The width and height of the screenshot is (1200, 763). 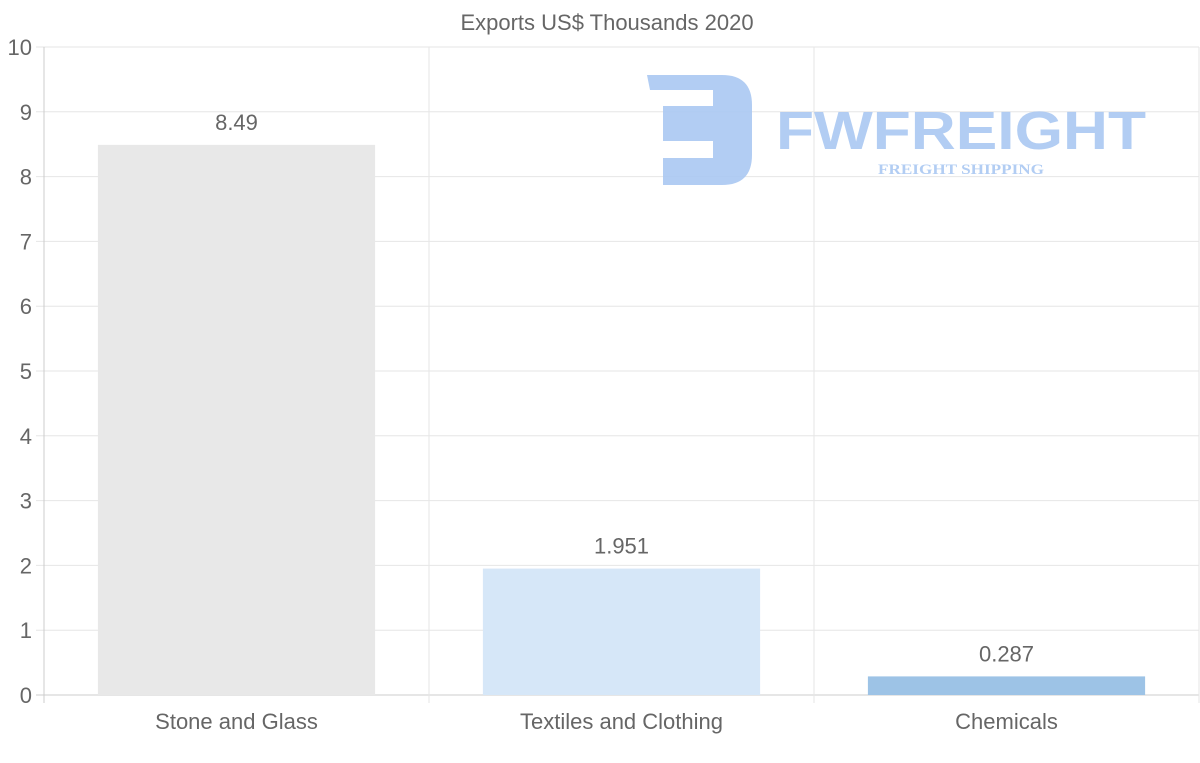 I want to click on data-label: 0.287, so click(x=1006, y=653).